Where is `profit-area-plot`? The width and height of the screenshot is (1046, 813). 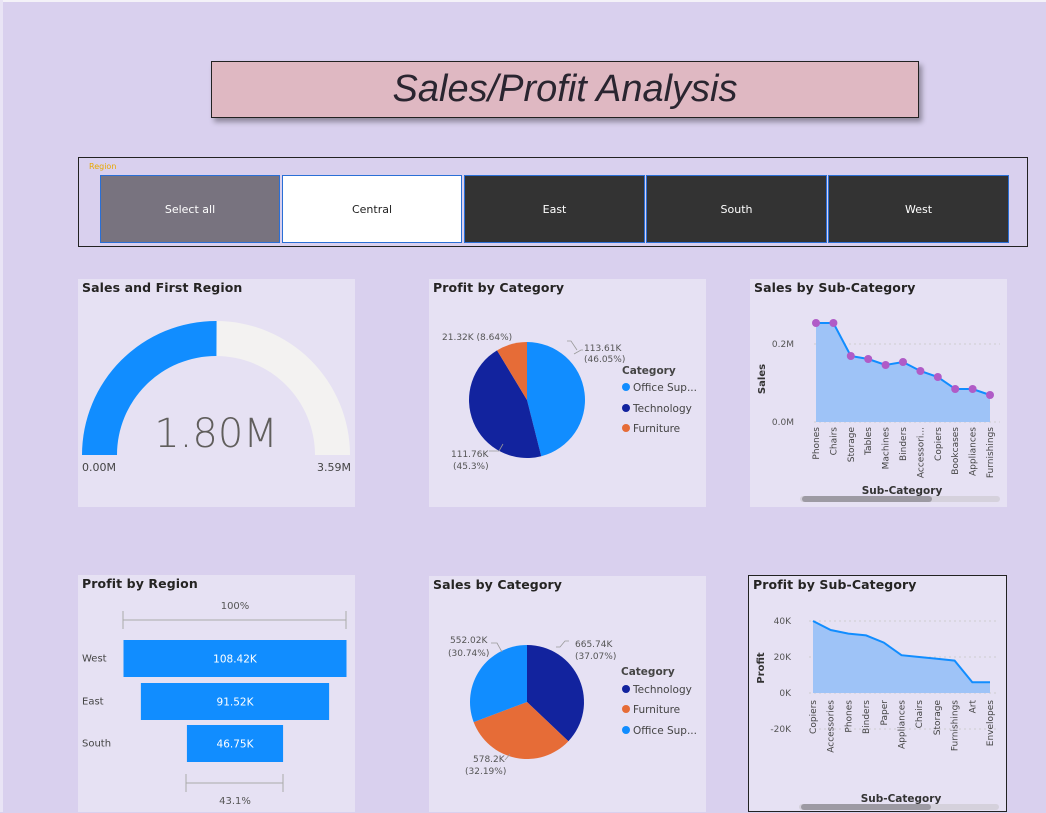 profit-area-plot is located at coordinates (901, 656).